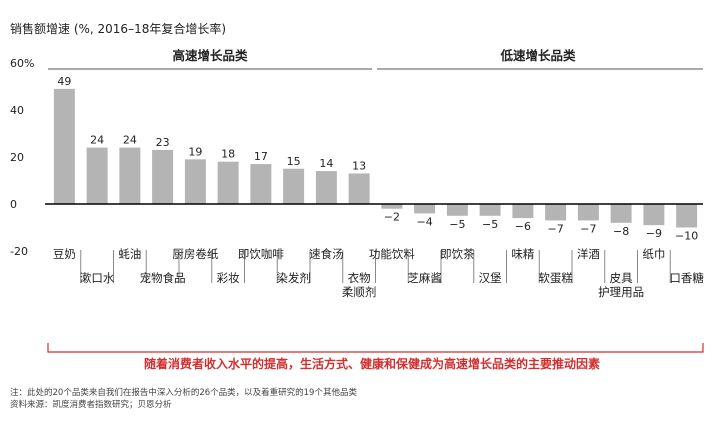 The height and width of the screenshot is (423, 717). I want to click on category-label: 即饮咖啡, so click(261, 254).